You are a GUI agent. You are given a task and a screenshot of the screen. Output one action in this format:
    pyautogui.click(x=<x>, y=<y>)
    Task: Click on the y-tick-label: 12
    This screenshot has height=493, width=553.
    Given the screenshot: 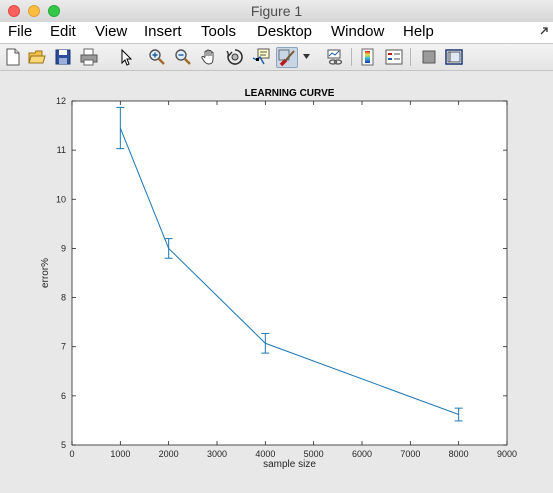 What is the action you would take?
    pyautogui.click(x=61, y=101)
    